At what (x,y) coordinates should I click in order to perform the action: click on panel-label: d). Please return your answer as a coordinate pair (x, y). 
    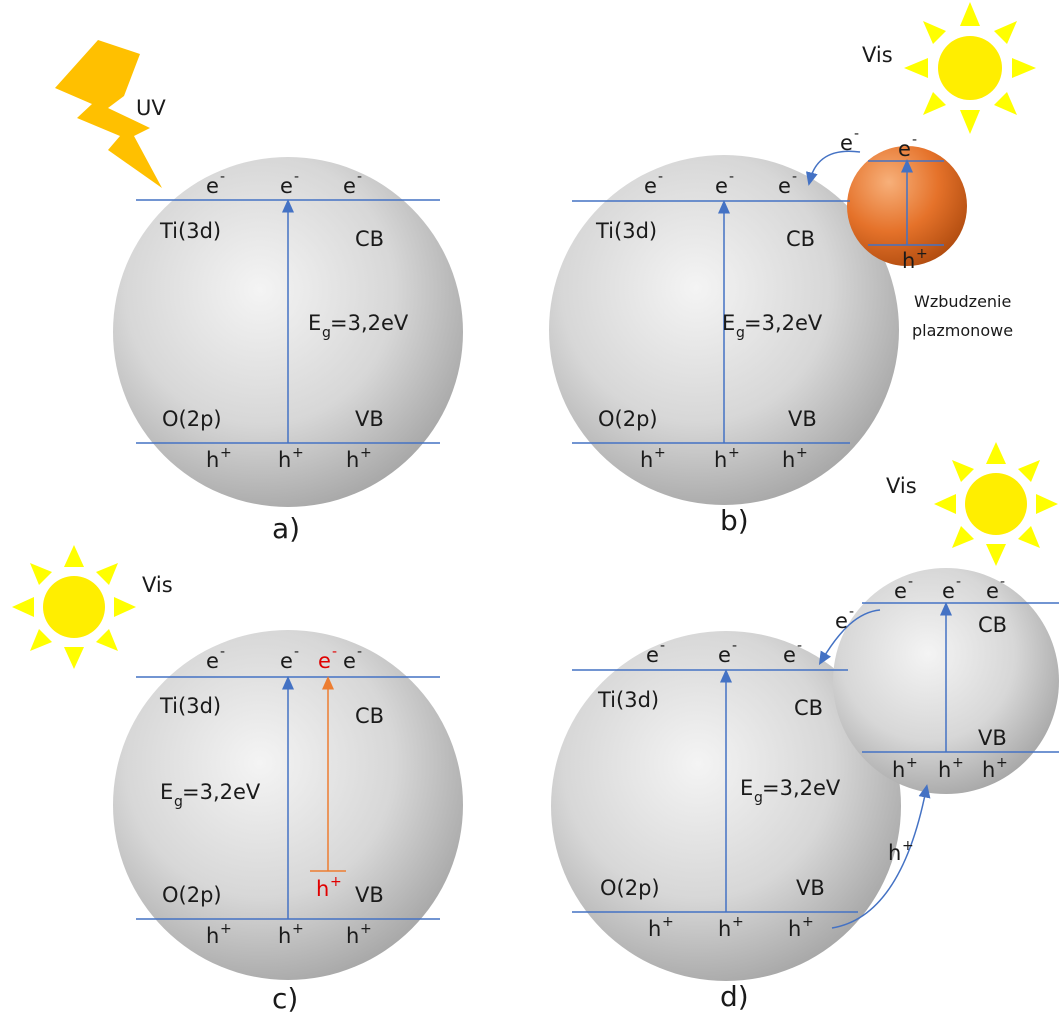
    Looking at the image, I should click on (734, 996).